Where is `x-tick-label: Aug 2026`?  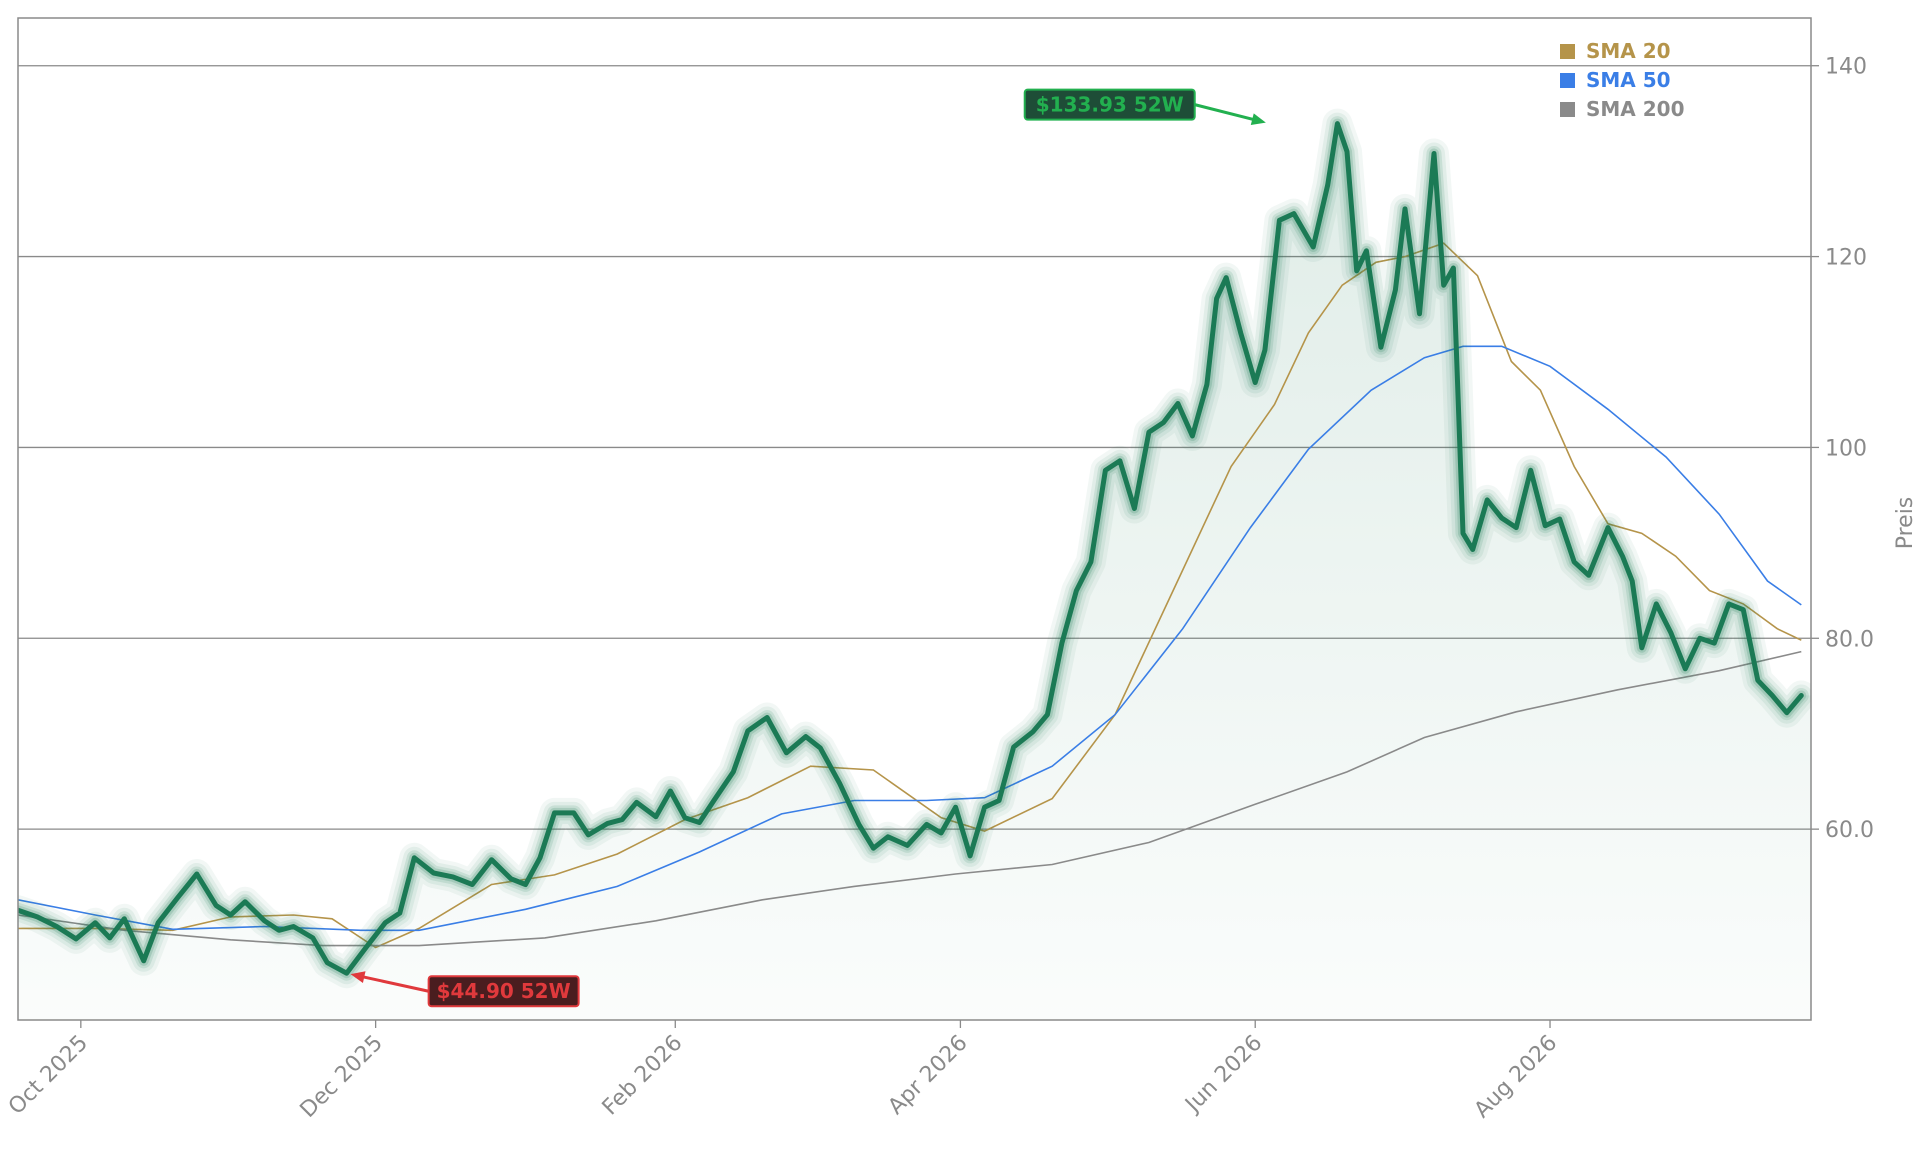
x-tick-label: Aug 2026 is located at coordinates (1516, 1077).